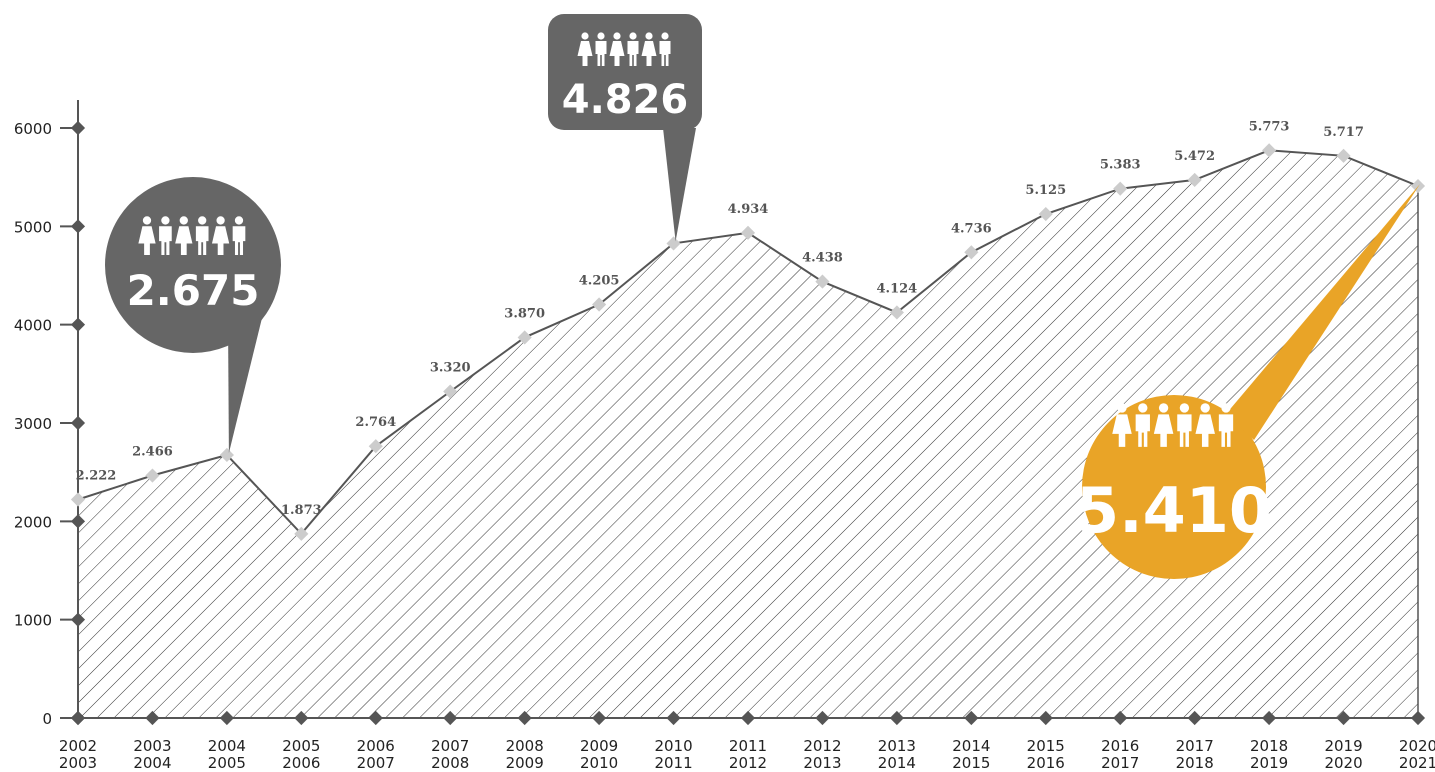 This screenshot has width=1435, height=772. What do you see at coordinates (971, 228) in the screenshot?
I see `data-label: 4.736` at bounding box center [971, 228].